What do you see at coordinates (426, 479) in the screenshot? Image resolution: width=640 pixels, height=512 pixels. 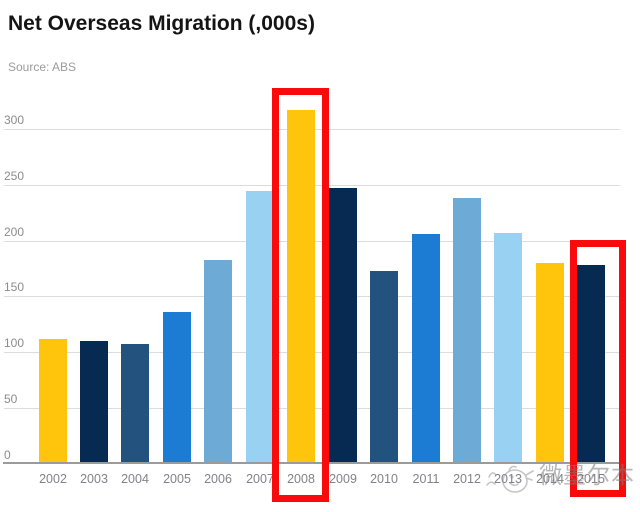 I see `year-label-2011: 2011` at bounding box center [426, 479].